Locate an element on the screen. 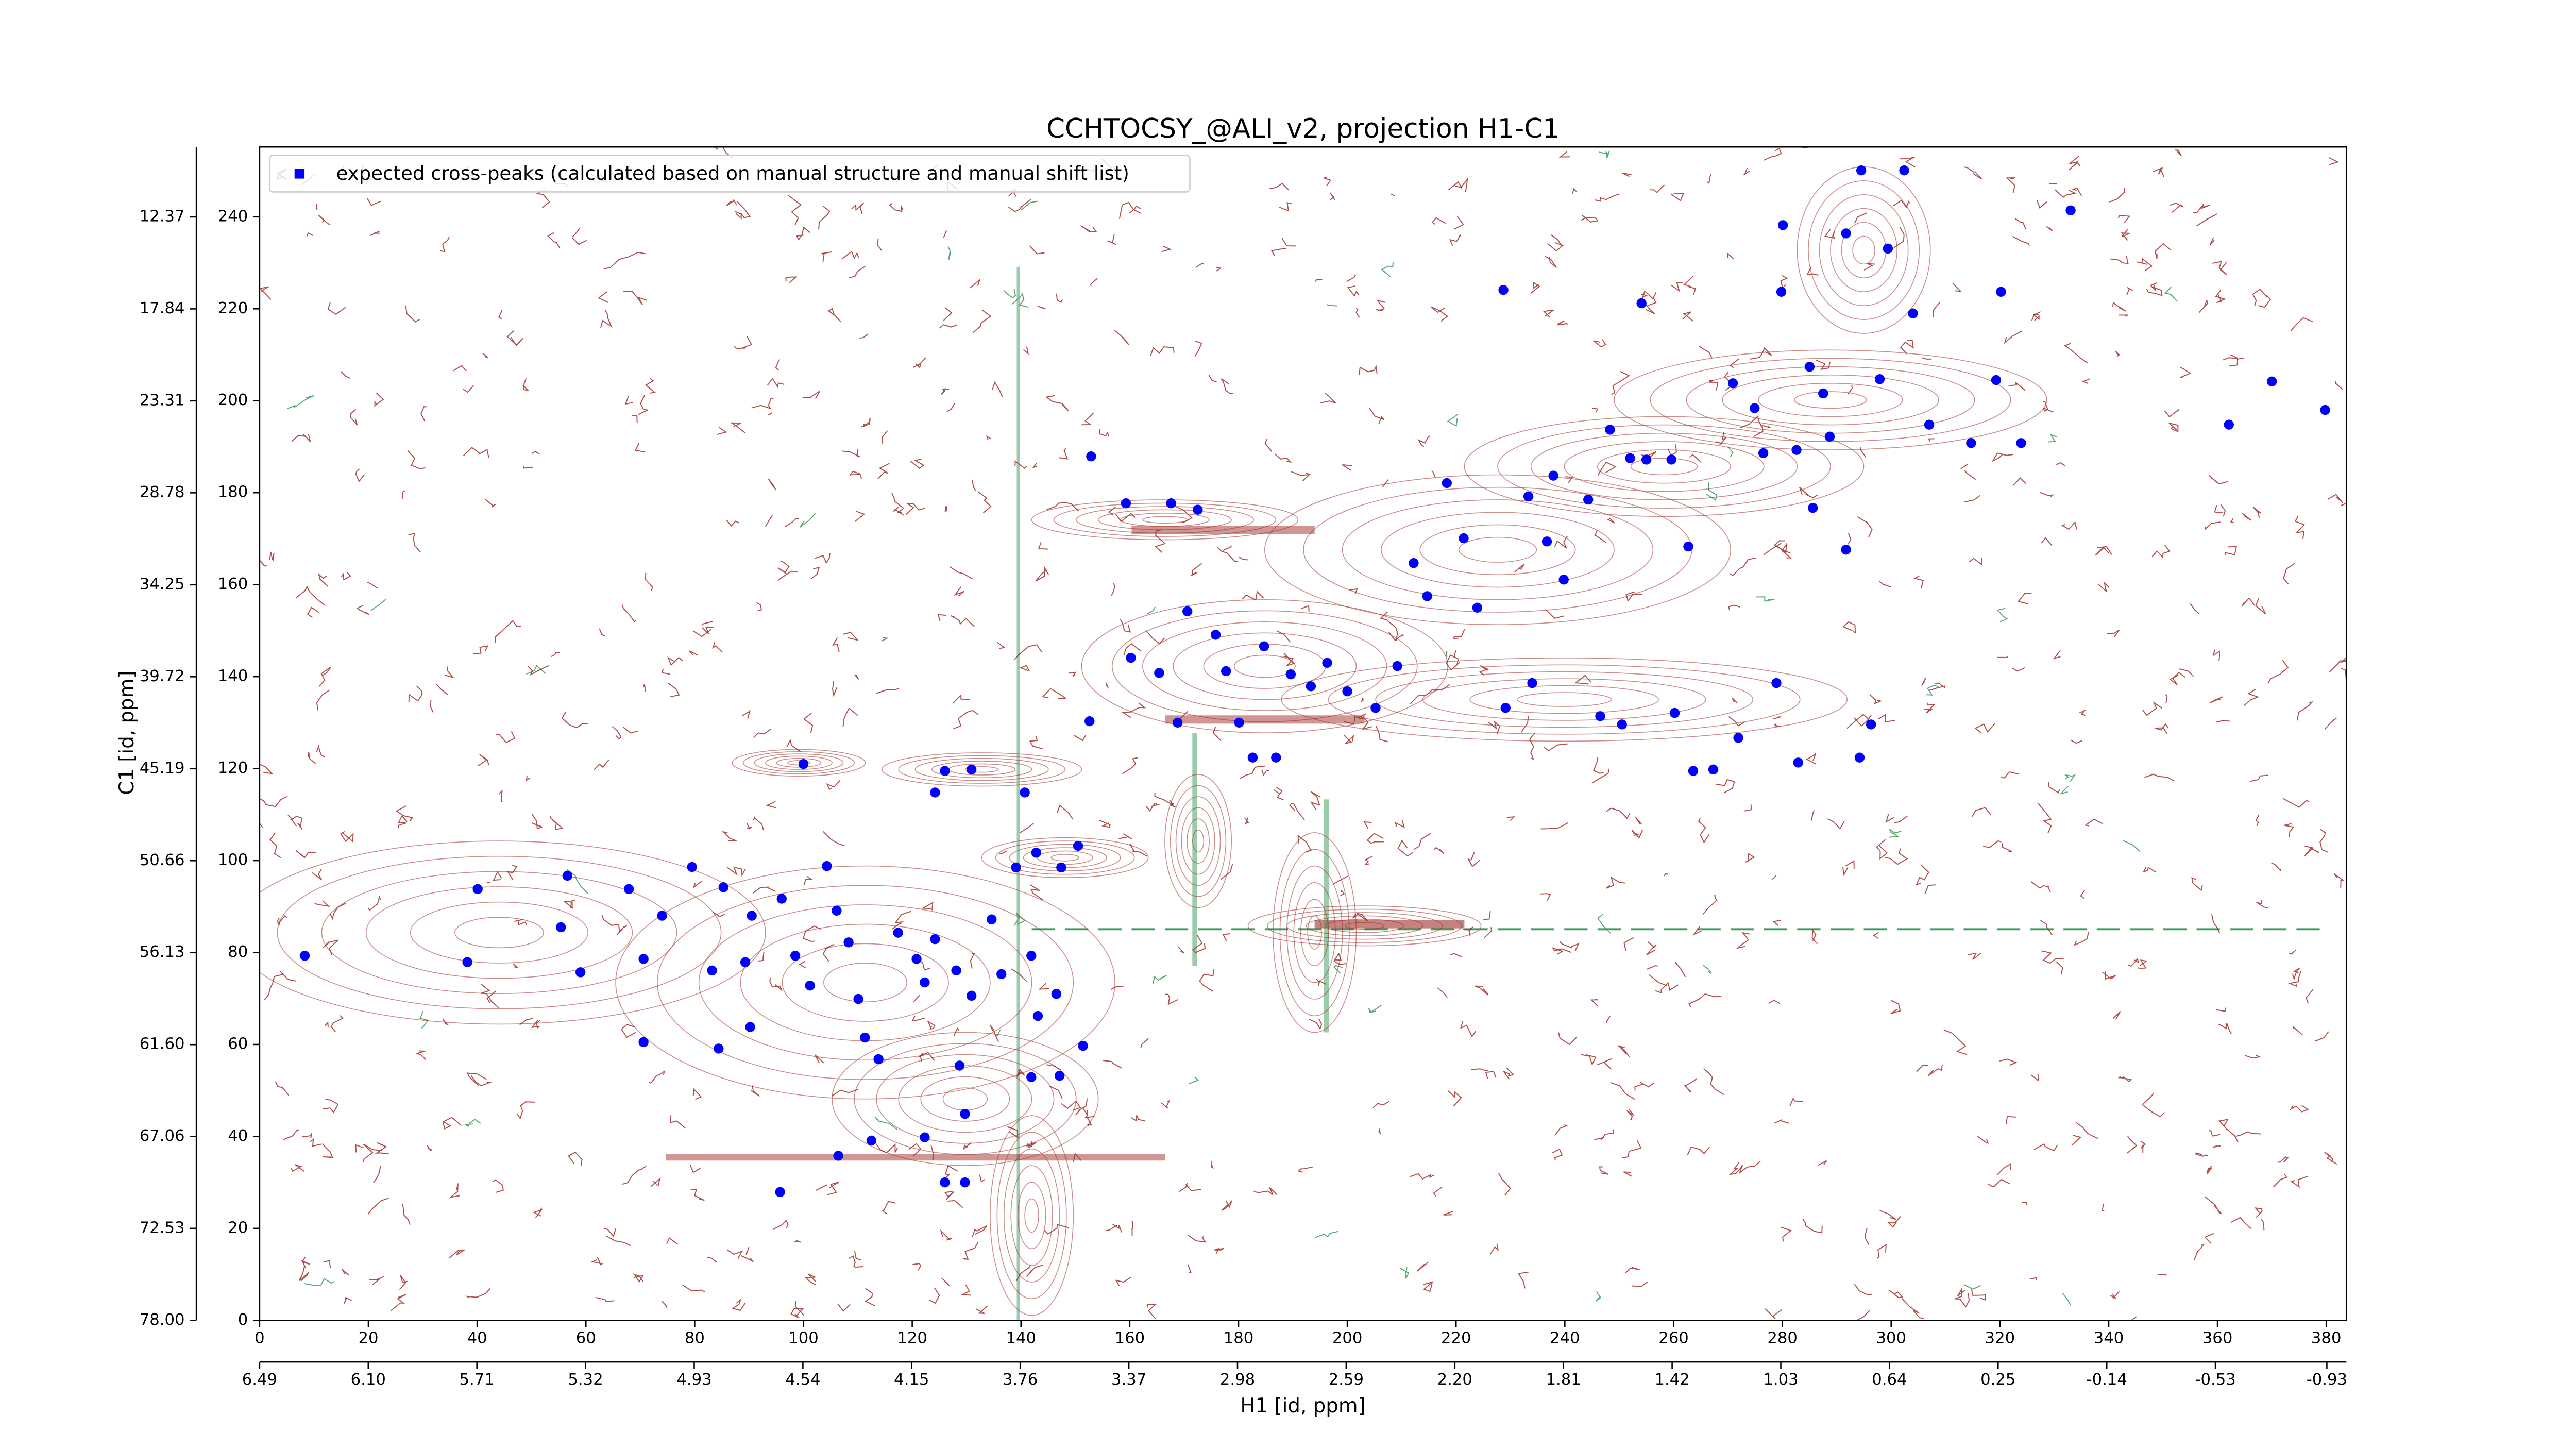  y-tick-label: 240 is located at coordinates (233, 216).